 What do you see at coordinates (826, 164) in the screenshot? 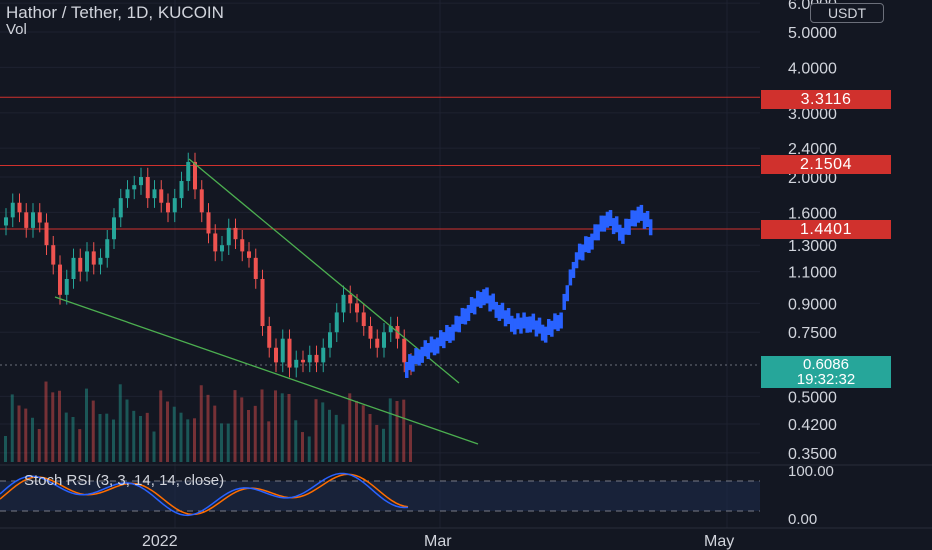
I see `level-tag-2-1504: 2.1504` at bounding box center [826, 164].